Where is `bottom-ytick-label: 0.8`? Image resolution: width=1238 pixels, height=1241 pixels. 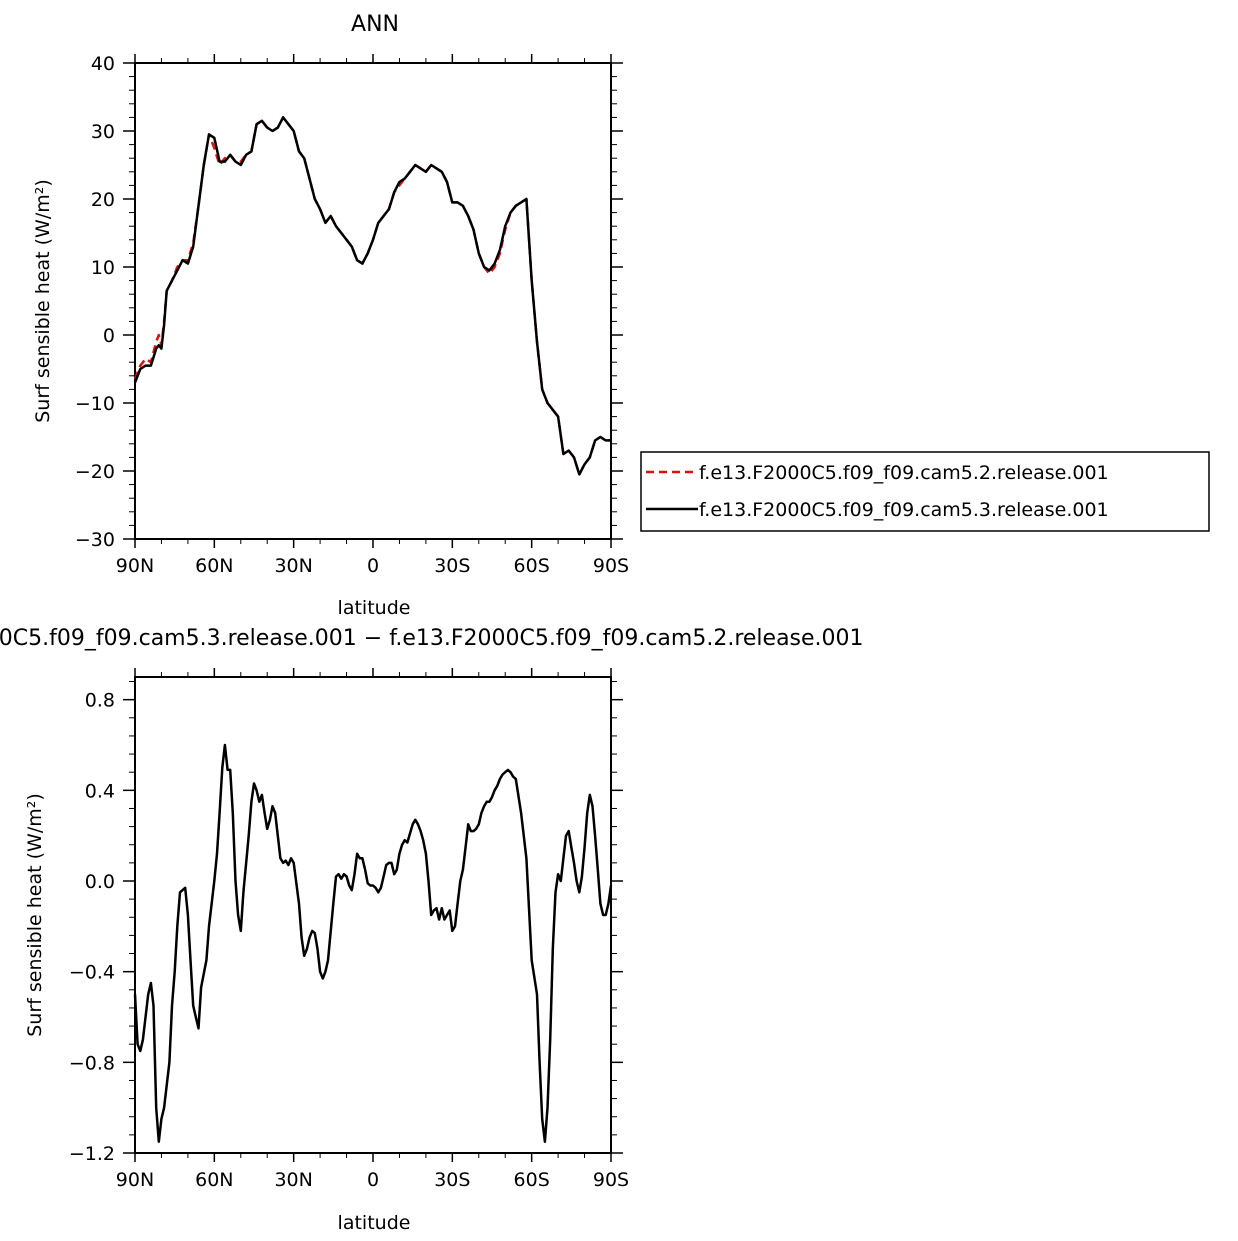
bottom-ytick-label: 0.8 is located at coordinates (100, 701).